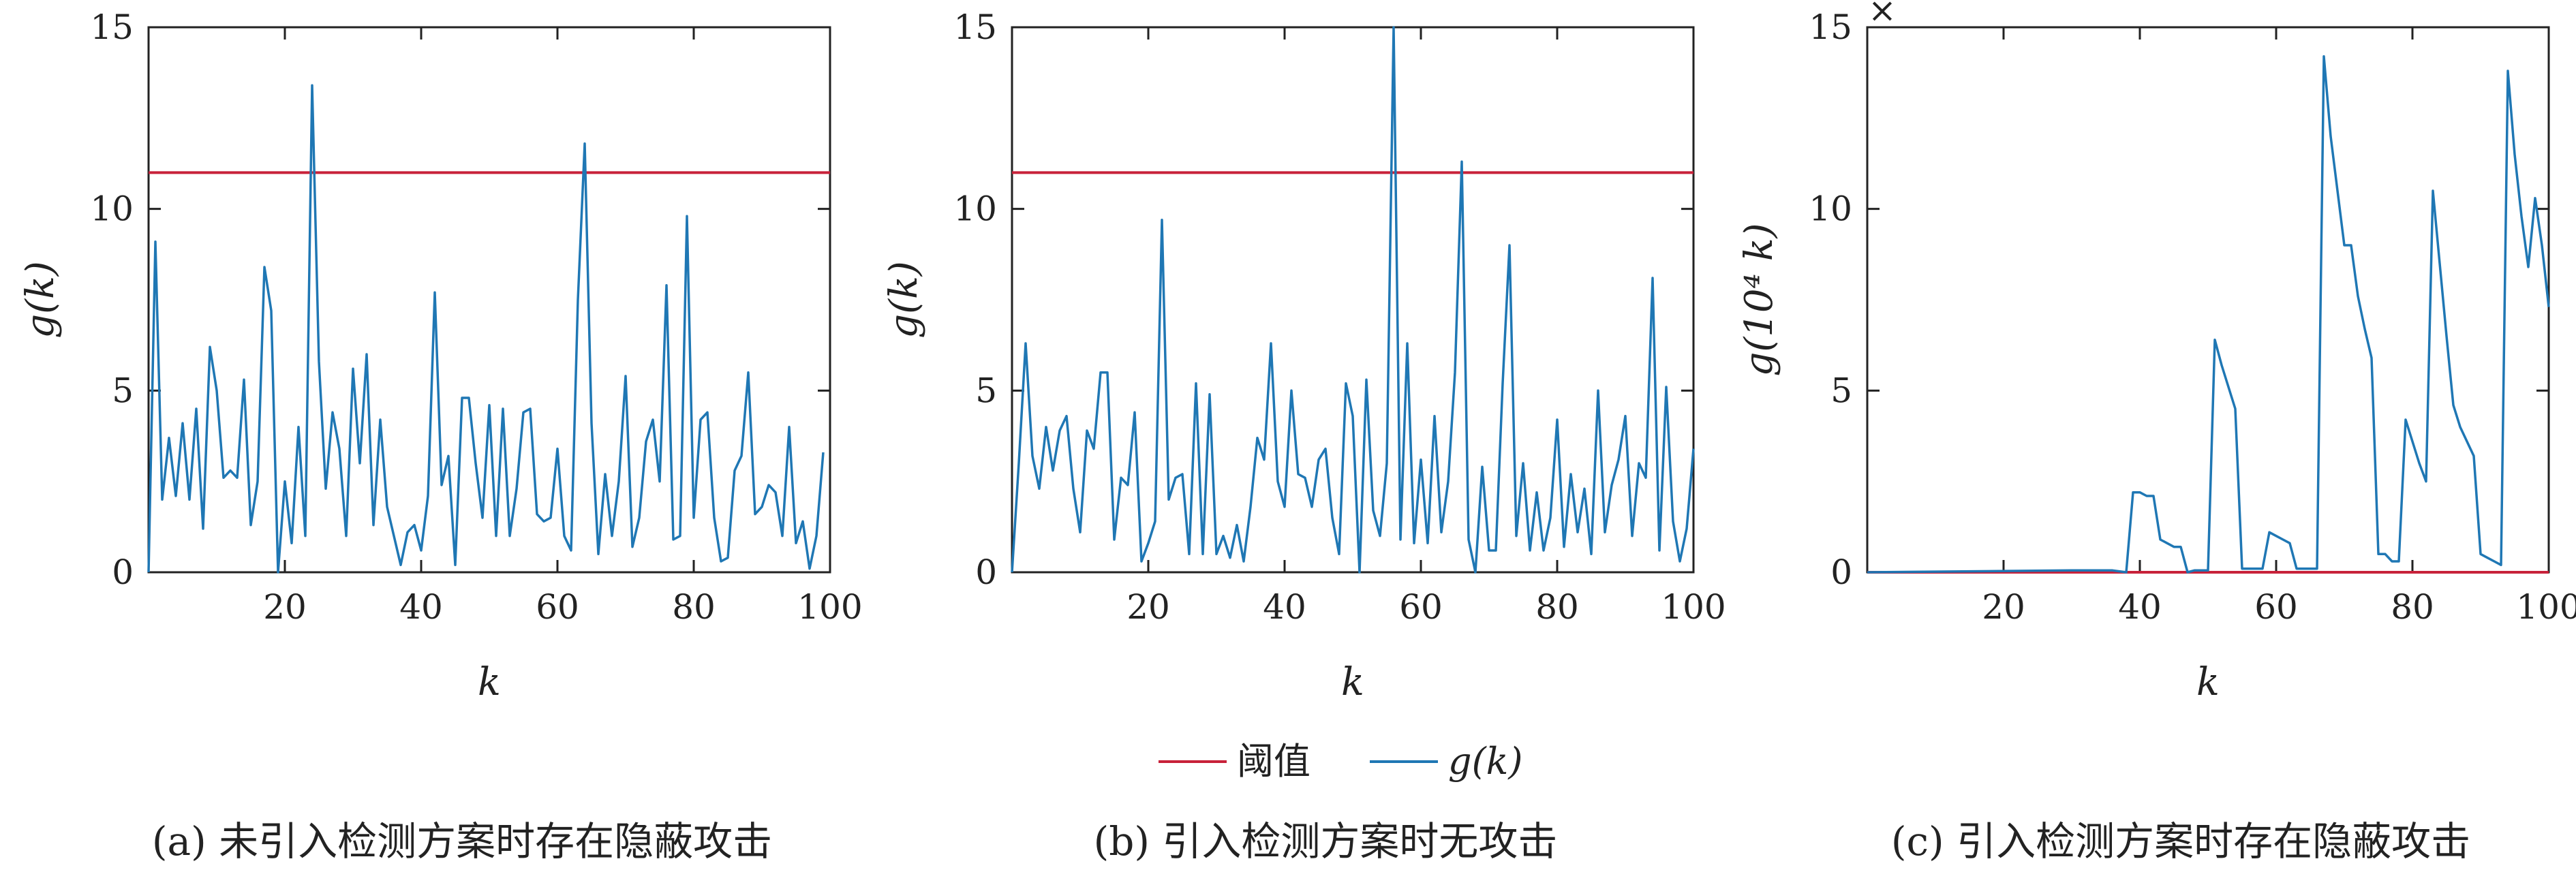 The height and width of the screenshot is (872, 2576). I want to click on legend-threshold-label: 阈值, so click(1273, 761).